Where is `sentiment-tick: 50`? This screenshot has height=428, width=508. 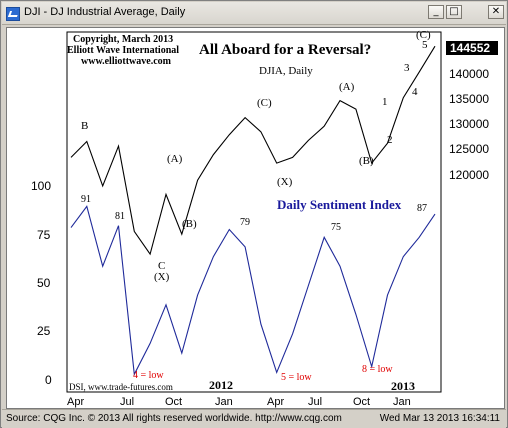 sentiment-tick: 50 is located at coordinates (44, 283).